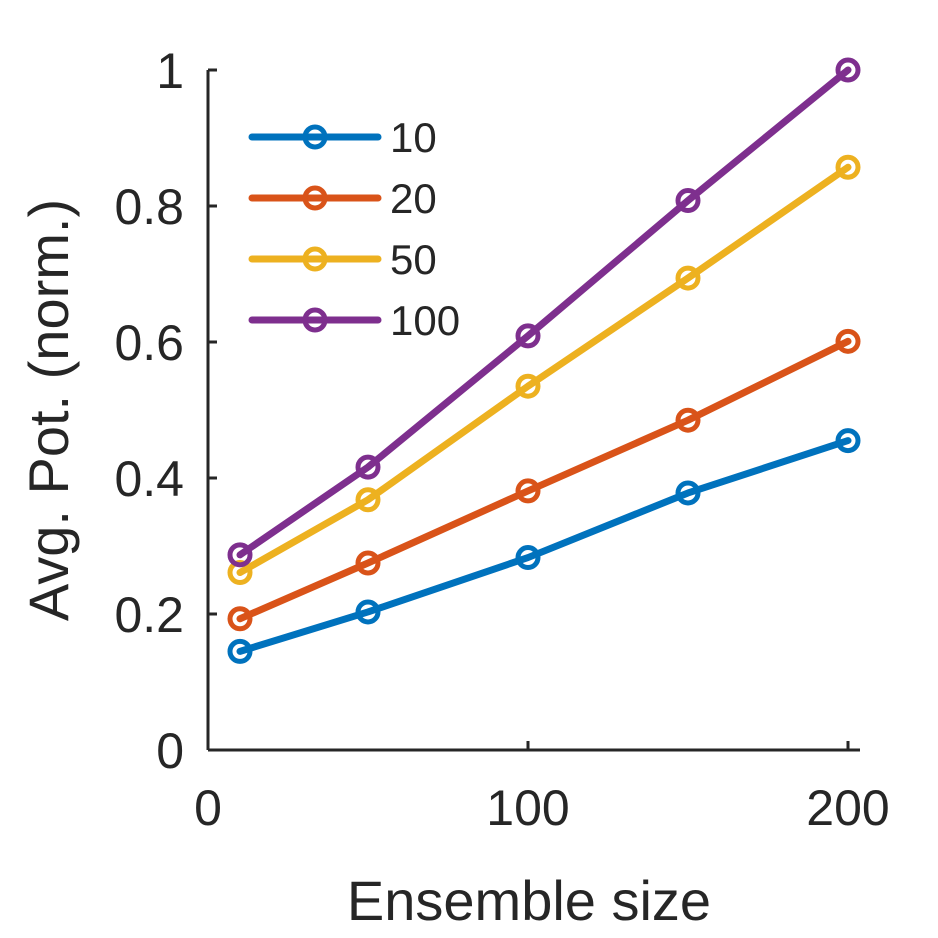 Image resolution: width=938 pixels, height=938 pixels. I want to click on x-tick-label: 0, so click(208, 808).